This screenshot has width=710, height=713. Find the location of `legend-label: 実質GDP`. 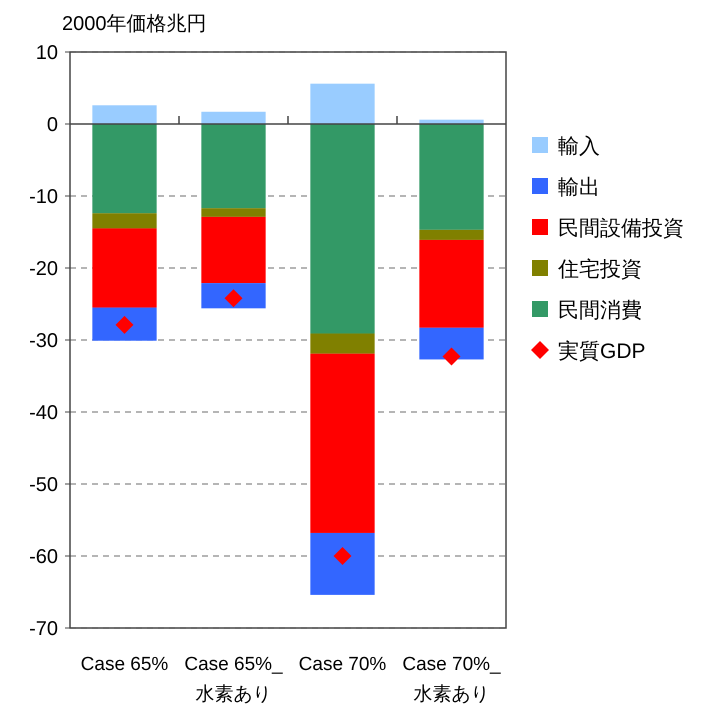

legend-label: 実質GDP is located at coordinates (602, 351).